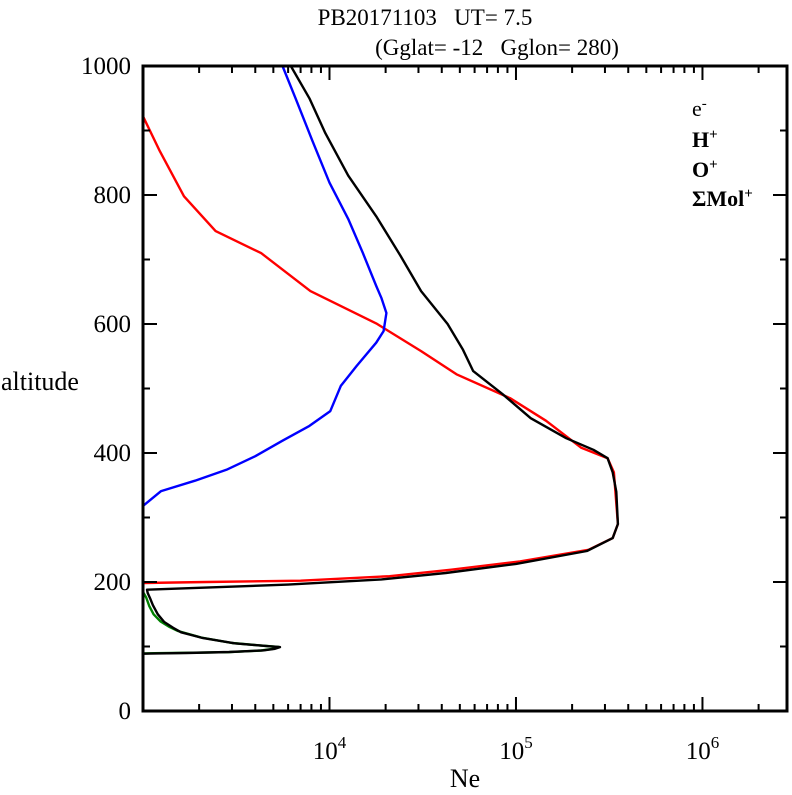  What do you see at coordinates (465, 778) in the screenshot?
I see `x-axis-label: Ne` at bounding box center [465, 778].